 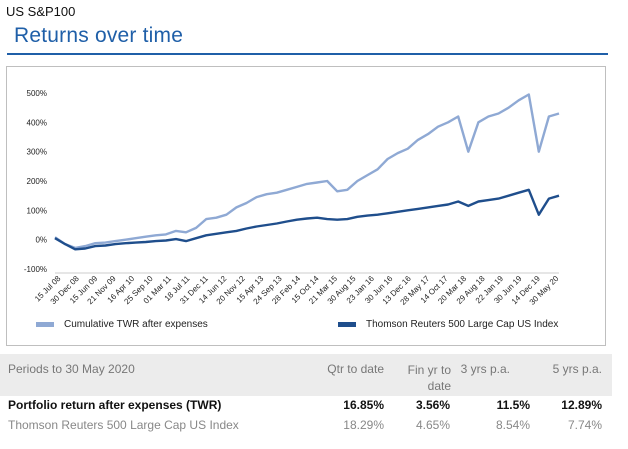 What do you see at coordinates (37, 210) in the screenshot?
I see `y-tick-label: 100%` at bounding box center [37, 210].